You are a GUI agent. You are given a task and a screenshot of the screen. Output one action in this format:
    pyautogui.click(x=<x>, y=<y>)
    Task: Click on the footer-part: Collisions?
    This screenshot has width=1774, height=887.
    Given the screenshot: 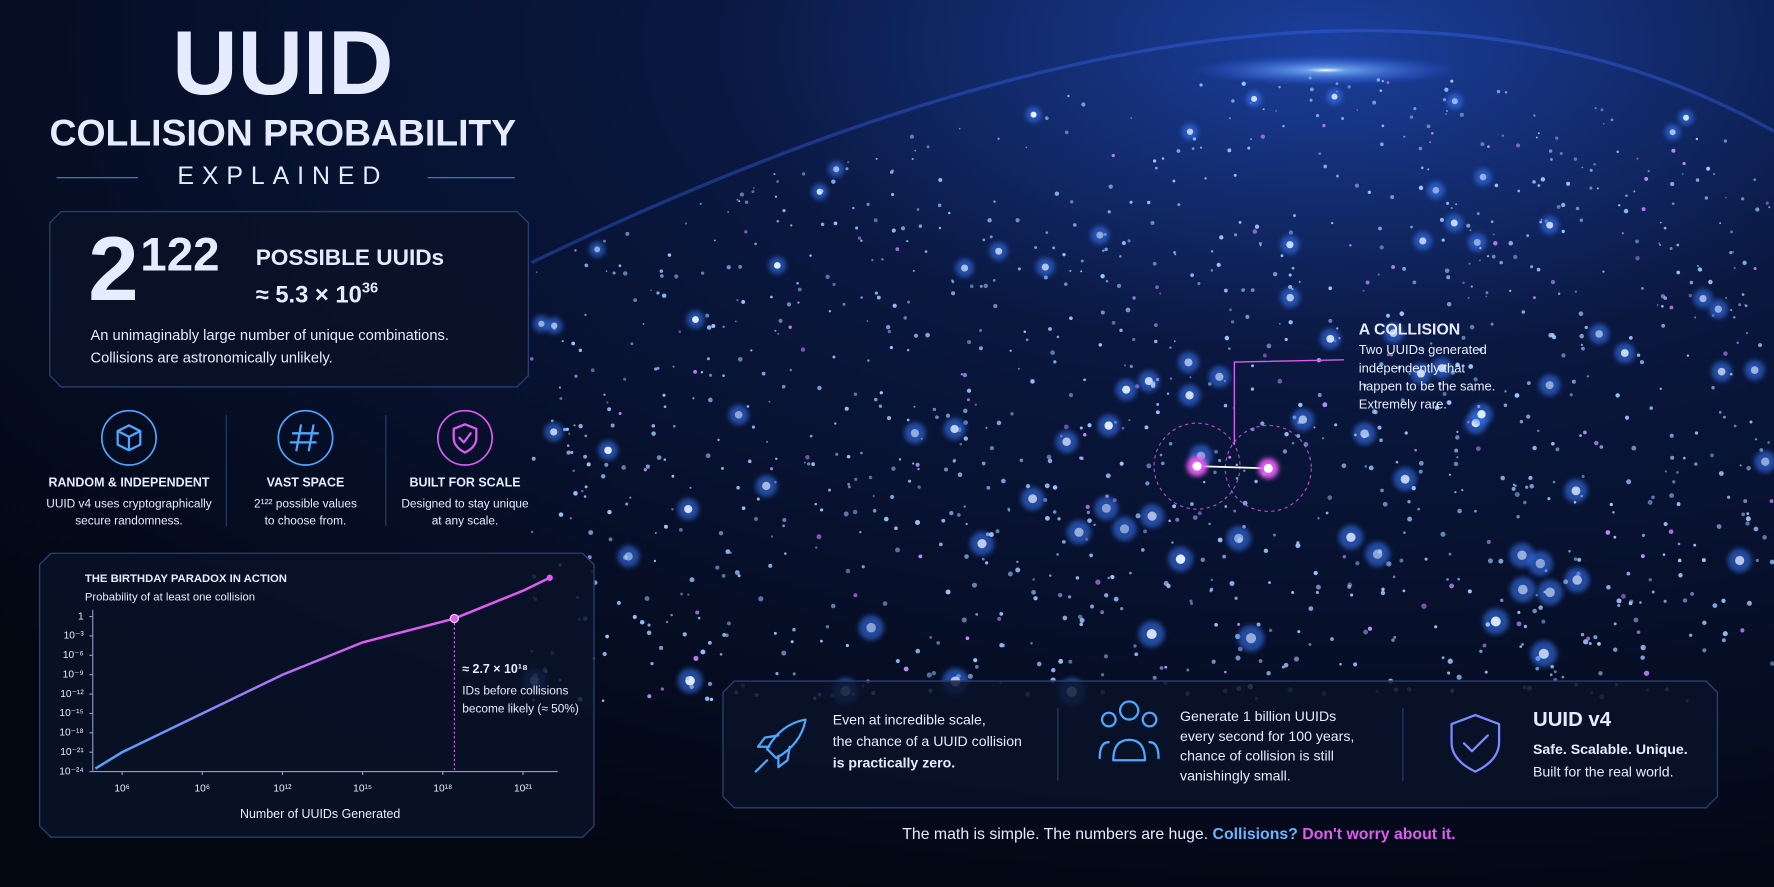 What is the action you would take?
    pyautogui.click(x=1255, y=834)
    